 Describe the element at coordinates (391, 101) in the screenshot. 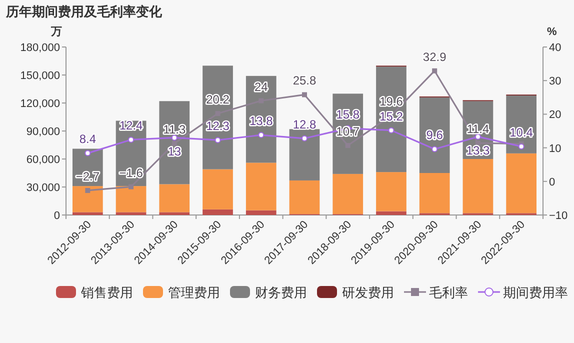

I see `data-label: 19.6` at that location.